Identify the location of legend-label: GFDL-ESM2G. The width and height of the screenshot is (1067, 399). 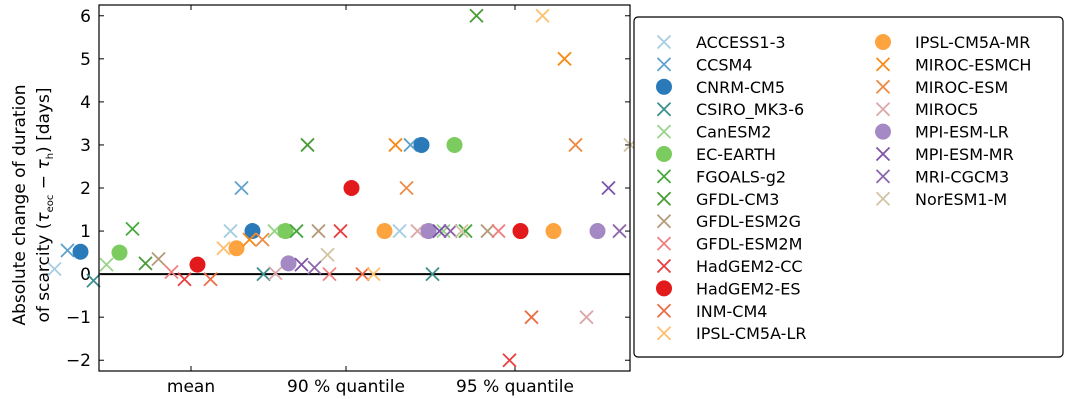
(748, 221).